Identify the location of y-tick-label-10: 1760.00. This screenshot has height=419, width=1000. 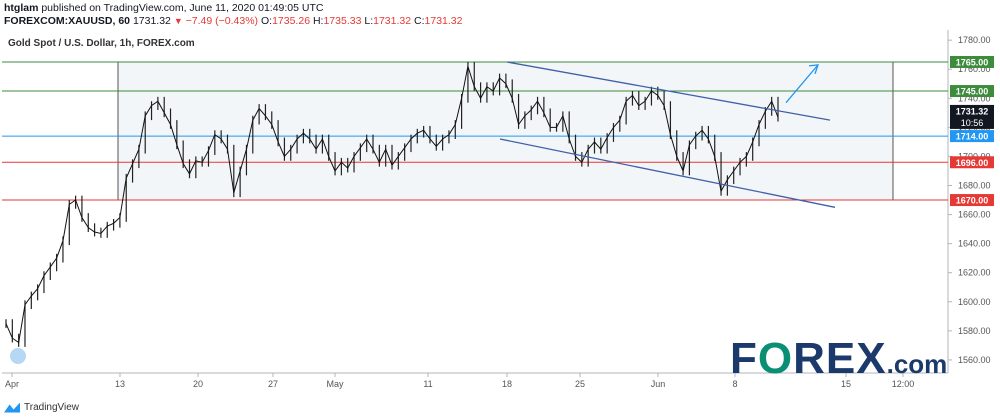
(974, 69).